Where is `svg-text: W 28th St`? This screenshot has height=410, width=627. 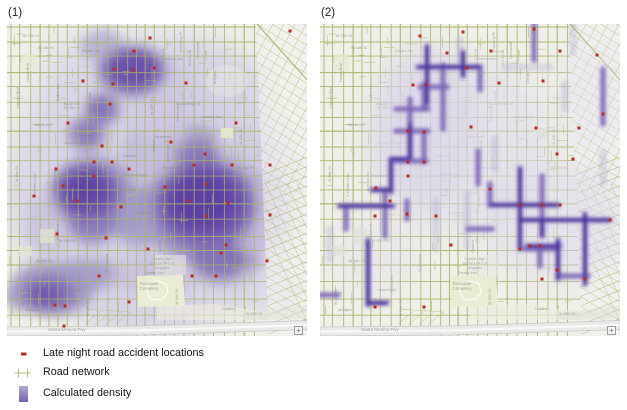 svg-text: W 28th St is located at coordinates (72, 108).